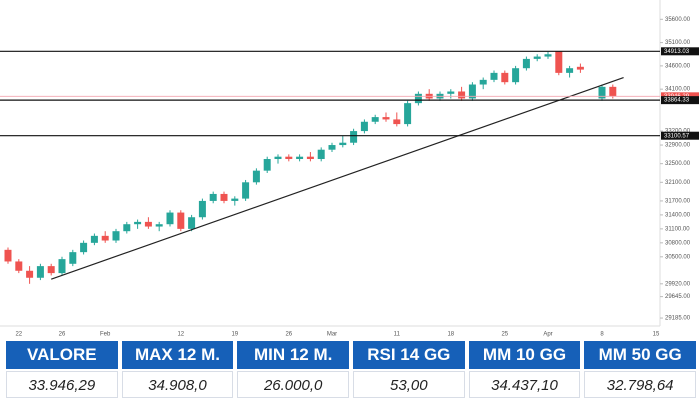 The height and width of the screenshot is (400, 700). Describe the element at coordinates (677, 136) in the screenshot. I see `level-label: 33100.57` at that location.